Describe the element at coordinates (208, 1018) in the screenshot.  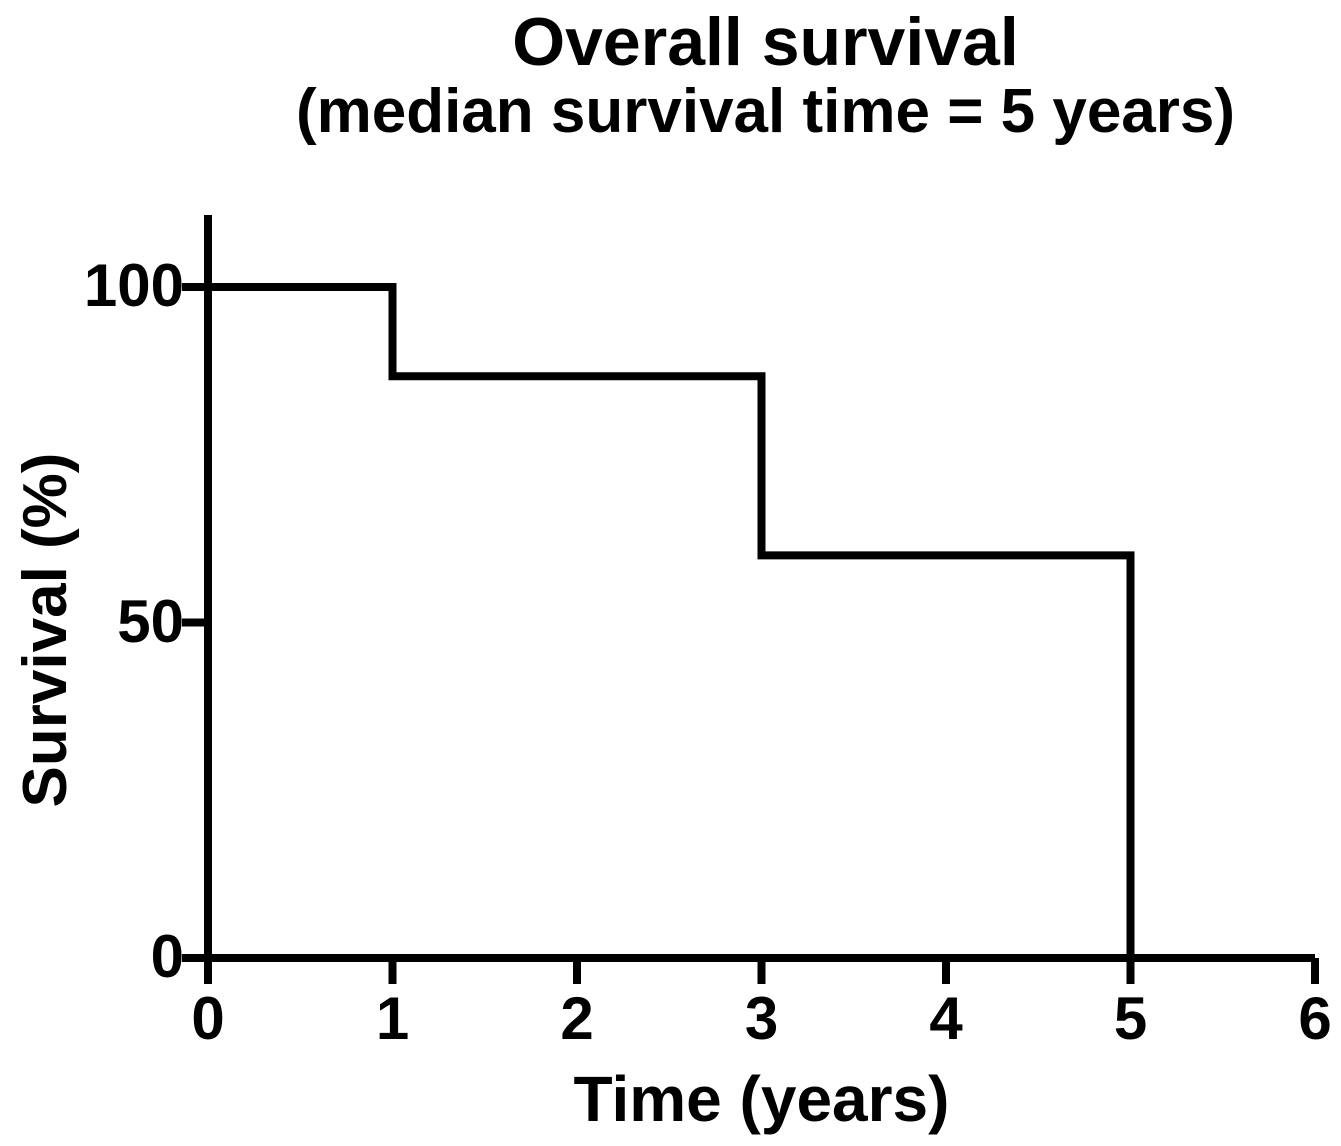
I see `x-tick-label: 0` at that location.